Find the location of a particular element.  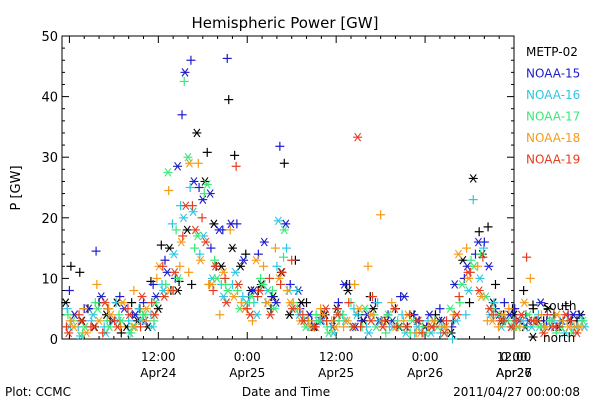

x-tick-date-label: Apr26 is located at coordinates (425, 373).